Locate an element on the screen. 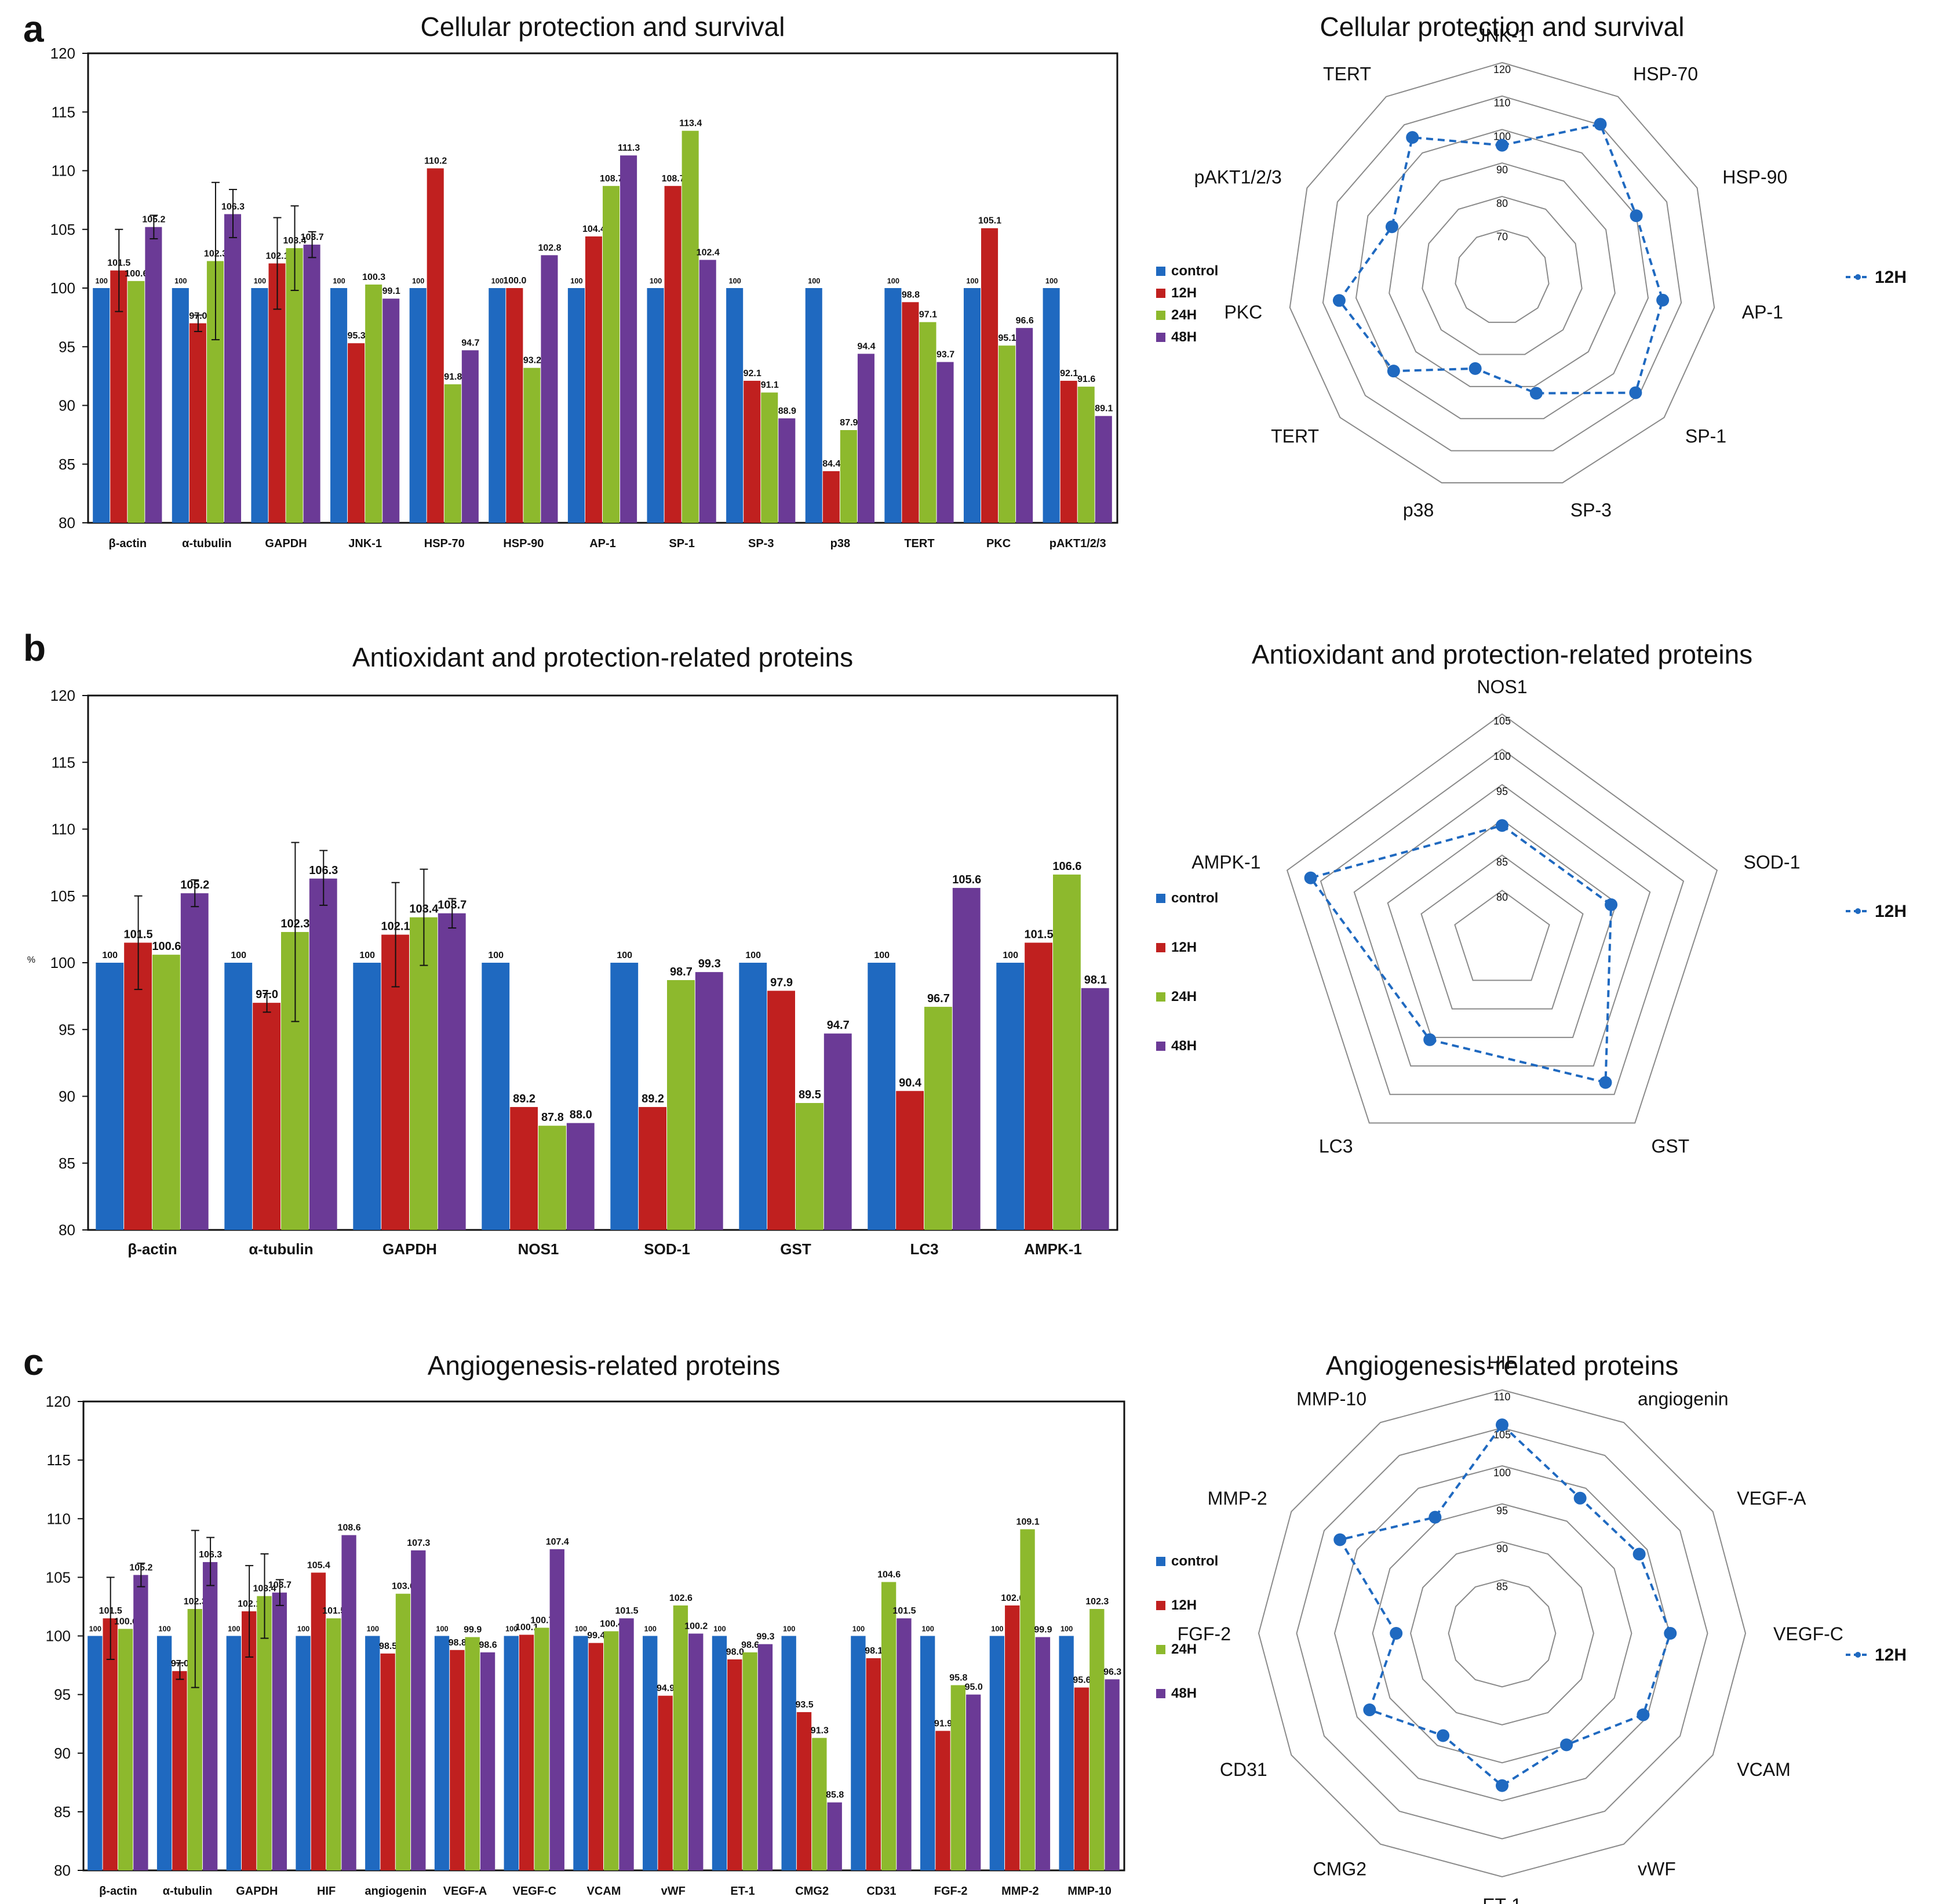 The height and width of the screenshot is (1904, 1935). b-legend-swatch is located at coordinates (1160, 997).